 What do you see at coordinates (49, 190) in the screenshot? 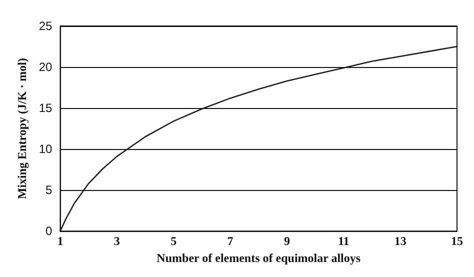
I see `y-tick-label: 5` at bounding box center [49, 190].